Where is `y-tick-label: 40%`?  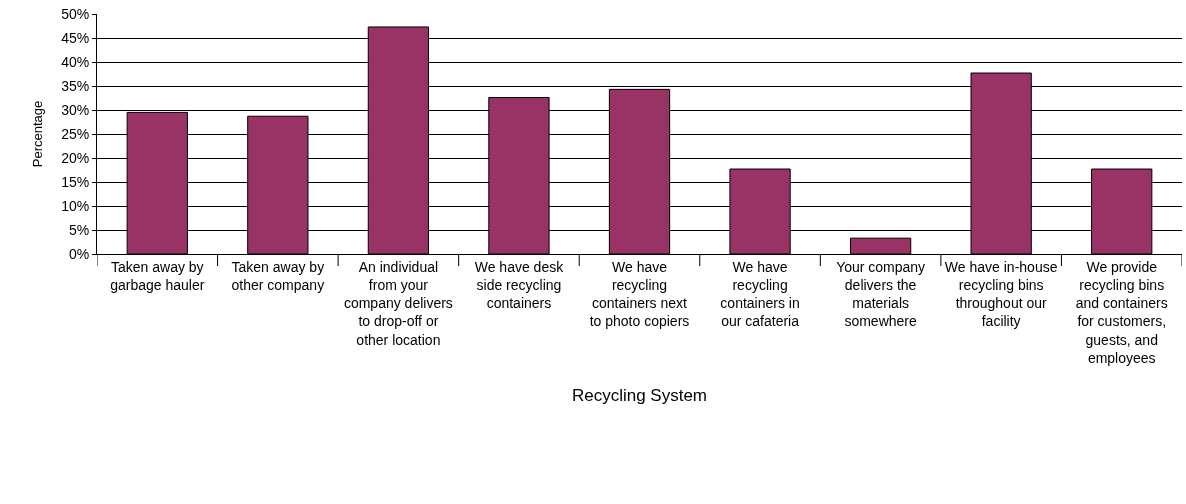
y-tick-label: 40% is located at coordinates (75, 61).